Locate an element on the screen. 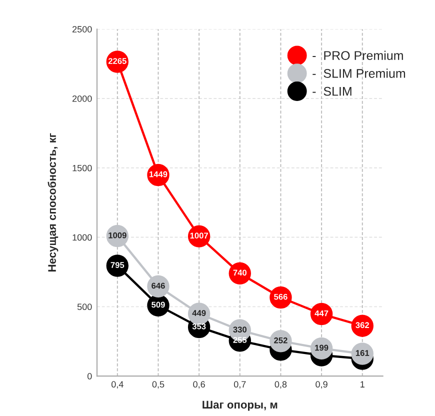  y-tick-label: 500 is located at coordinates (84, 307).